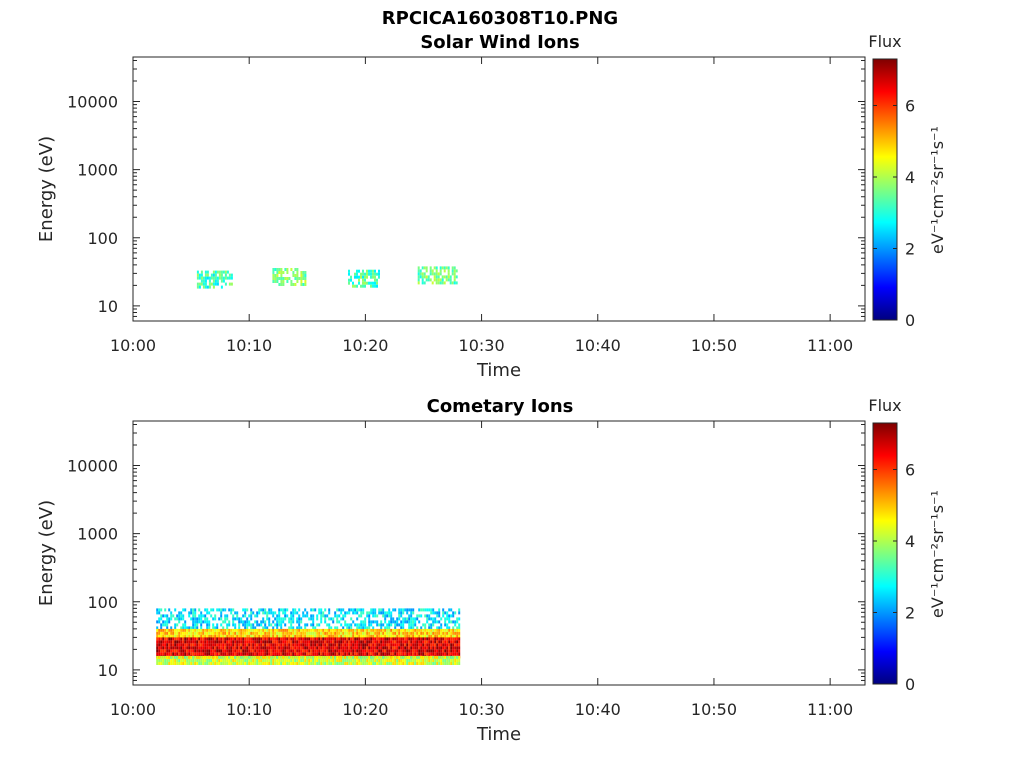  Describe the element at coordinates (327, 277) in the screenshot. I see `spectrogram-data` at that location.